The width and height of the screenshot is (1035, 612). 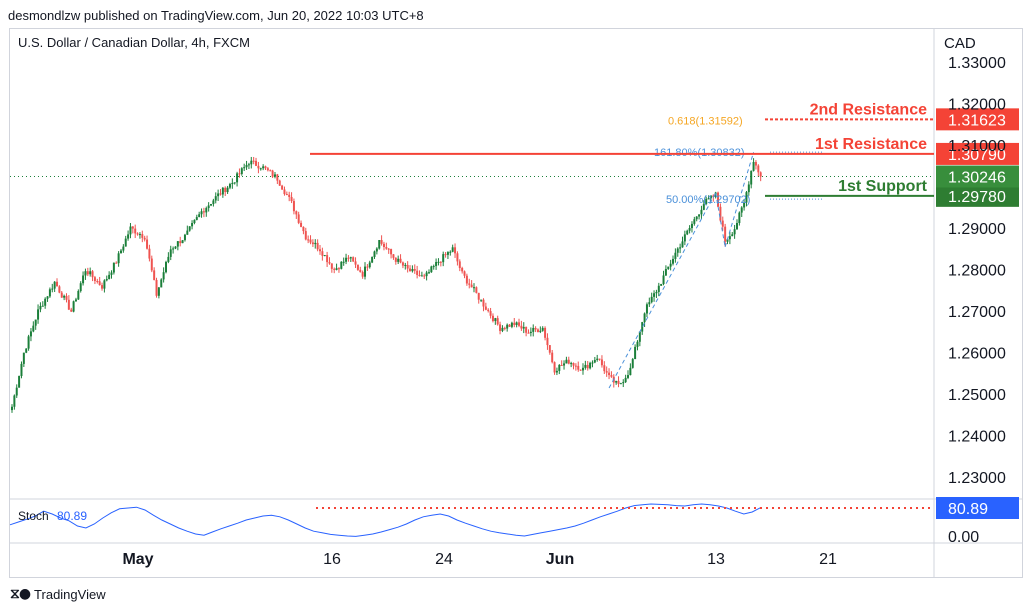 What do you see at coordinates (977, 105) in the screenshot?
I see `price-tick-label: 1.32000` at bounding box center [977, 105].